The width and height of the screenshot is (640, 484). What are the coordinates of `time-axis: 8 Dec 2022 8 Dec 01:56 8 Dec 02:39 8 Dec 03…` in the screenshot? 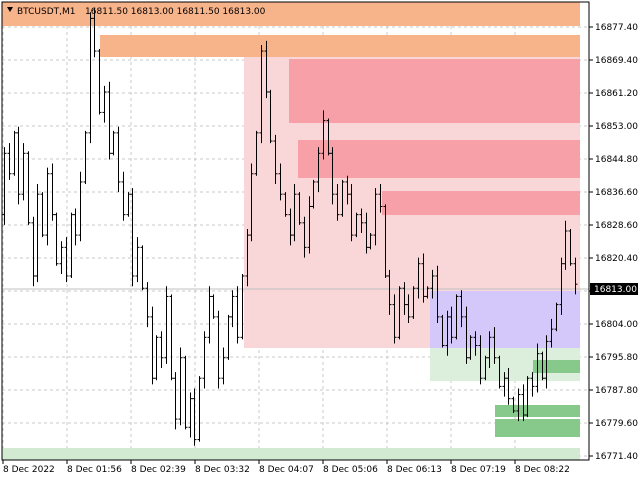 It's located at (286, 467).